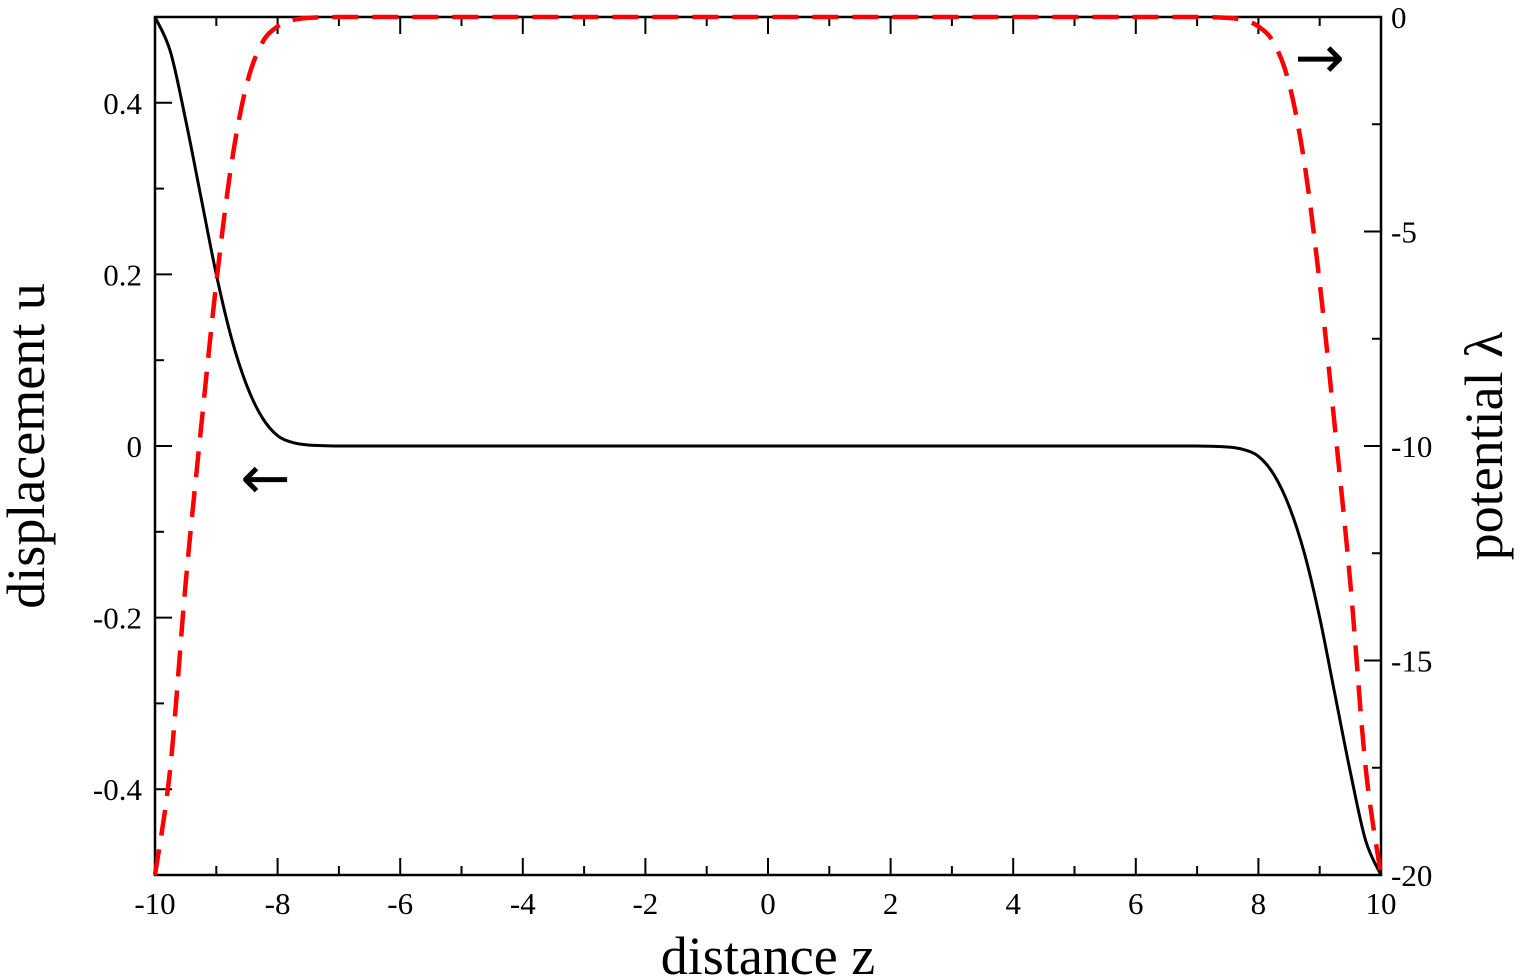 This screenshot has width=1528, height=980. What do you see at coordinates (122, 103) in the screenshot?
I see `y-left-tick-label: 0.4` at bounding box center [122, 103].